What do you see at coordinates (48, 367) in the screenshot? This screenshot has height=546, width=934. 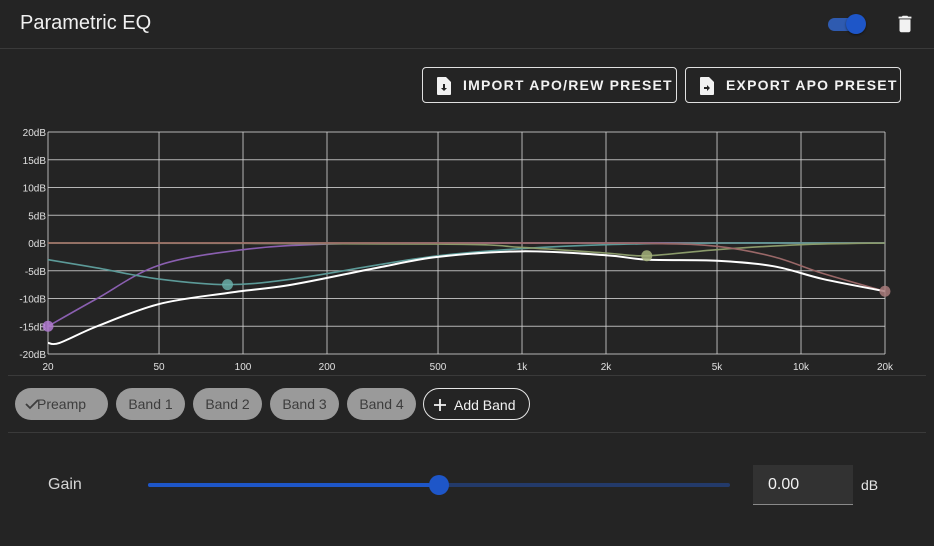 I see `x-tick-label: 20` at bounding box center [48, 367].